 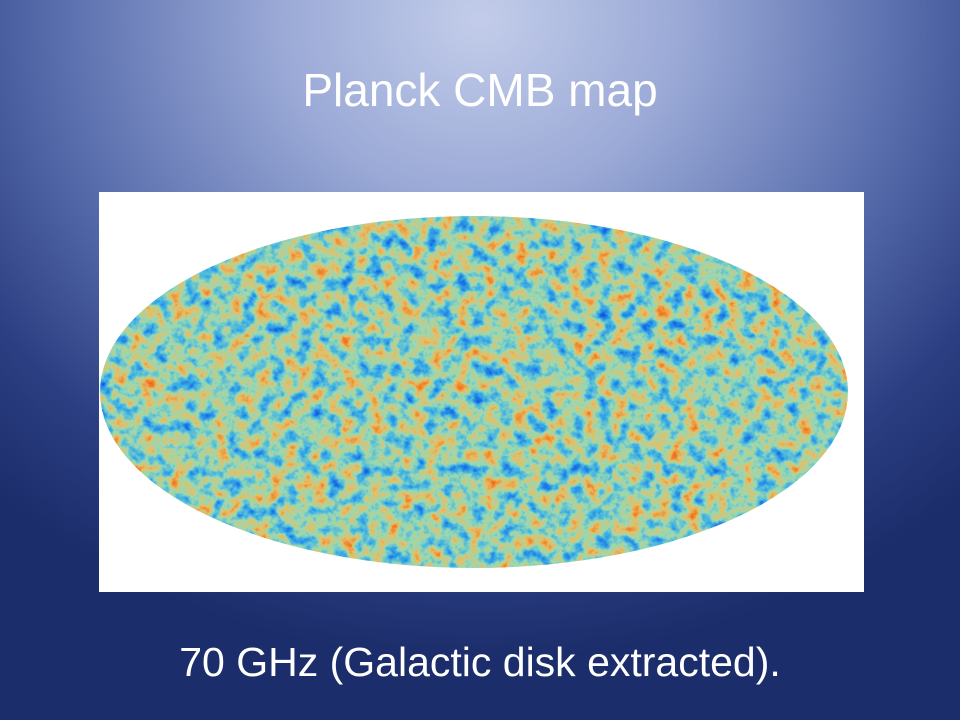 I want to click on slide-title: Planck CMB map, so click(x=480, y=90).